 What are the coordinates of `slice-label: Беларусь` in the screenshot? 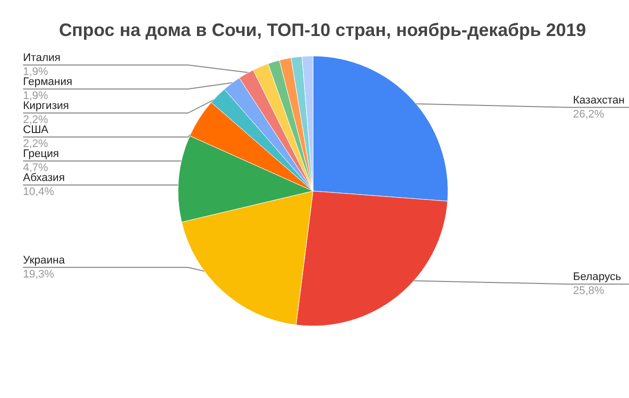 It's located at (597, 277).